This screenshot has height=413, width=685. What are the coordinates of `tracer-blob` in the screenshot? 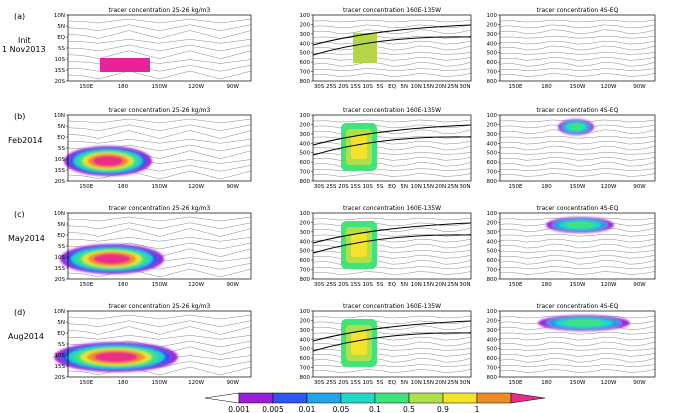 It's located at (580, 225).